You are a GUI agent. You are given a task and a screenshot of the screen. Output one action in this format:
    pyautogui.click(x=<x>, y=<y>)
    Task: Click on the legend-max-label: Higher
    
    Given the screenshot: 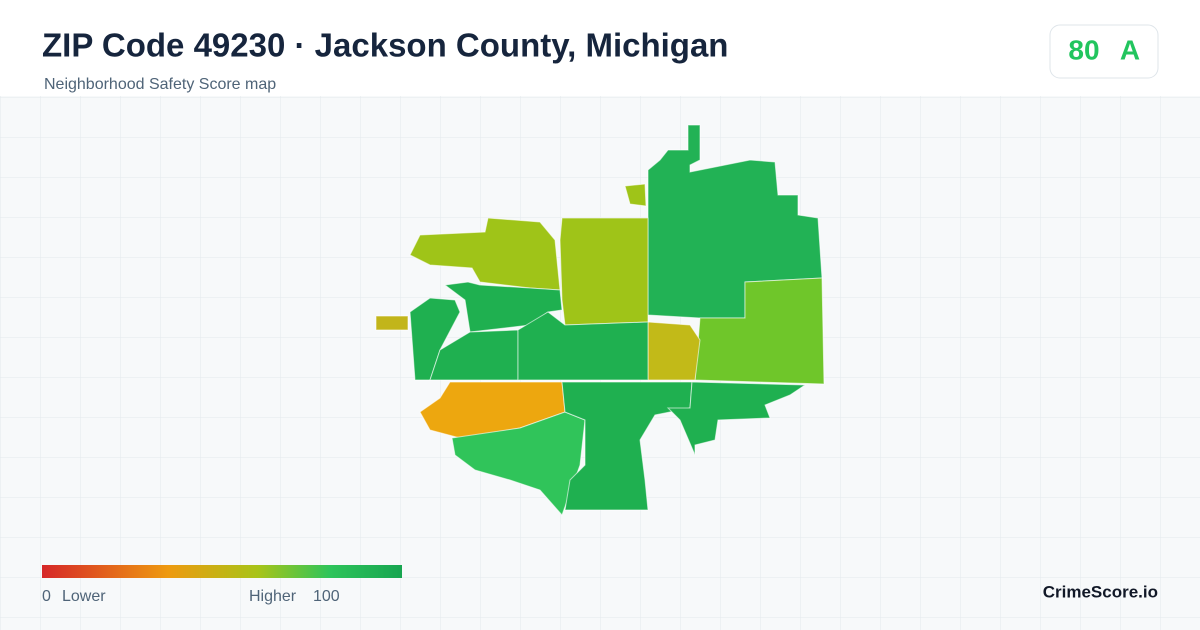 What is the action you would take?
    pyautogui.click(x=273, y=596)
    